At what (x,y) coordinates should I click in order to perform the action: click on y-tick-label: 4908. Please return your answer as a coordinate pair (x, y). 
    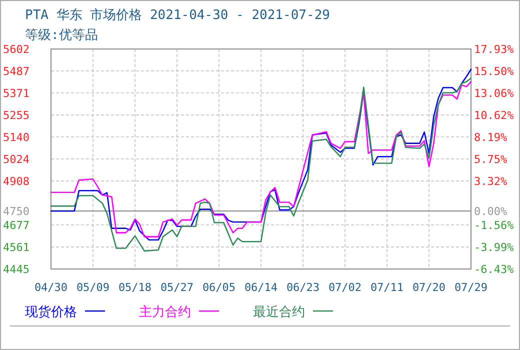
    Looking at the image, I should click on (16, 181).